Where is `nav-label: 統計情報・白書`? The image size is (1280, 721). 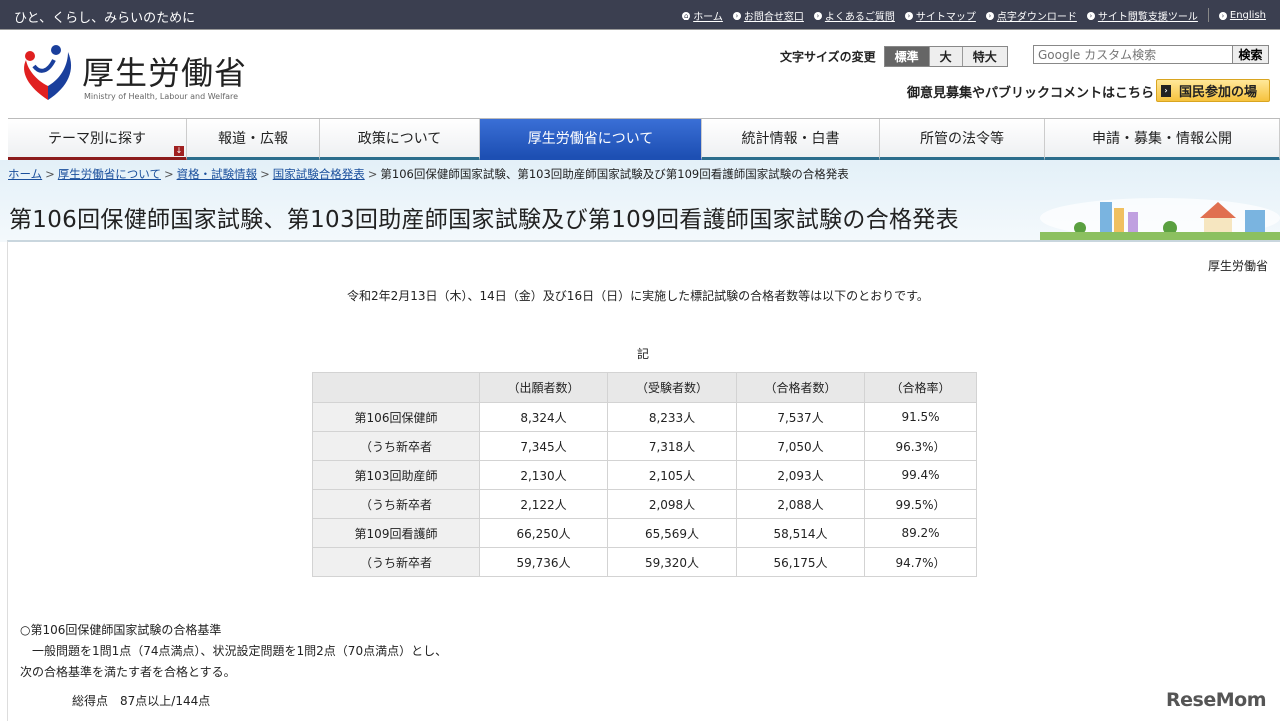 nav-label: 統計情報・白書 is located at coordinates (790, 139).